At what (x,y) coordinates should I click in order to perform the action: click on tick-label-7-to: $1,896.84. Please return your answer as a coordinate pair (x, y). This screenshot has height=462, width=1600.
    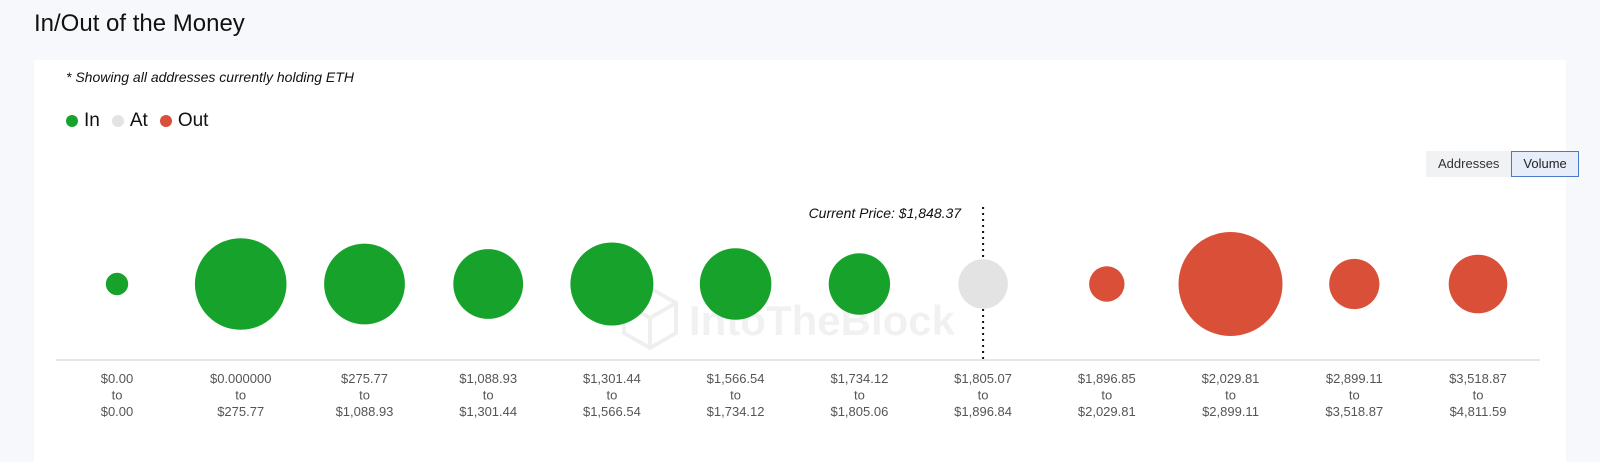
    Looking at the image, I should click on (983, 411).